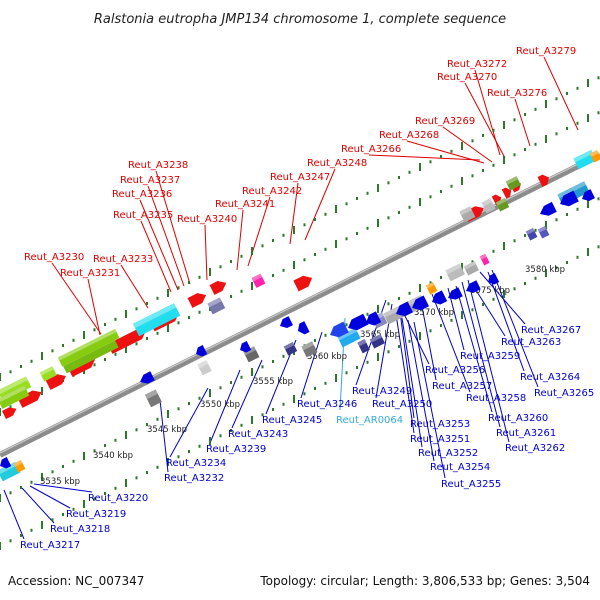 Image resolution: width=600 pixels, height=600 pixels. I want to click on forward-gene-label: Reut_A3233, so click(123, 259).